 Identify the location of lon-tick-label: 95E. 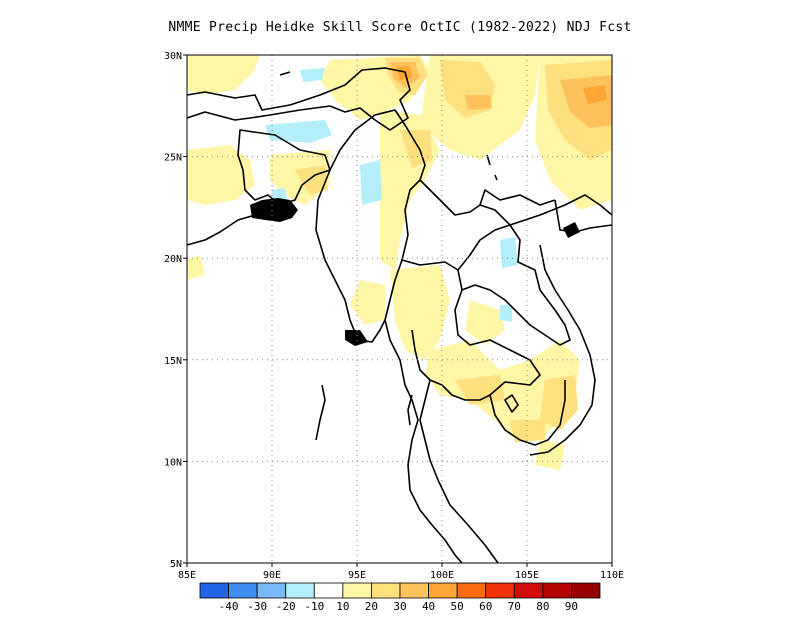
(357, 575).